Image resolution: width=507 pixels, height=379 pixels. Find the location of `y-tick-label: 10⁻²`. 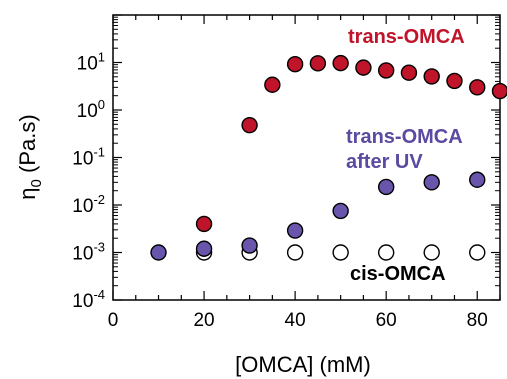

y-tick-label: 10⁻² is located at coordinates (88, 204).